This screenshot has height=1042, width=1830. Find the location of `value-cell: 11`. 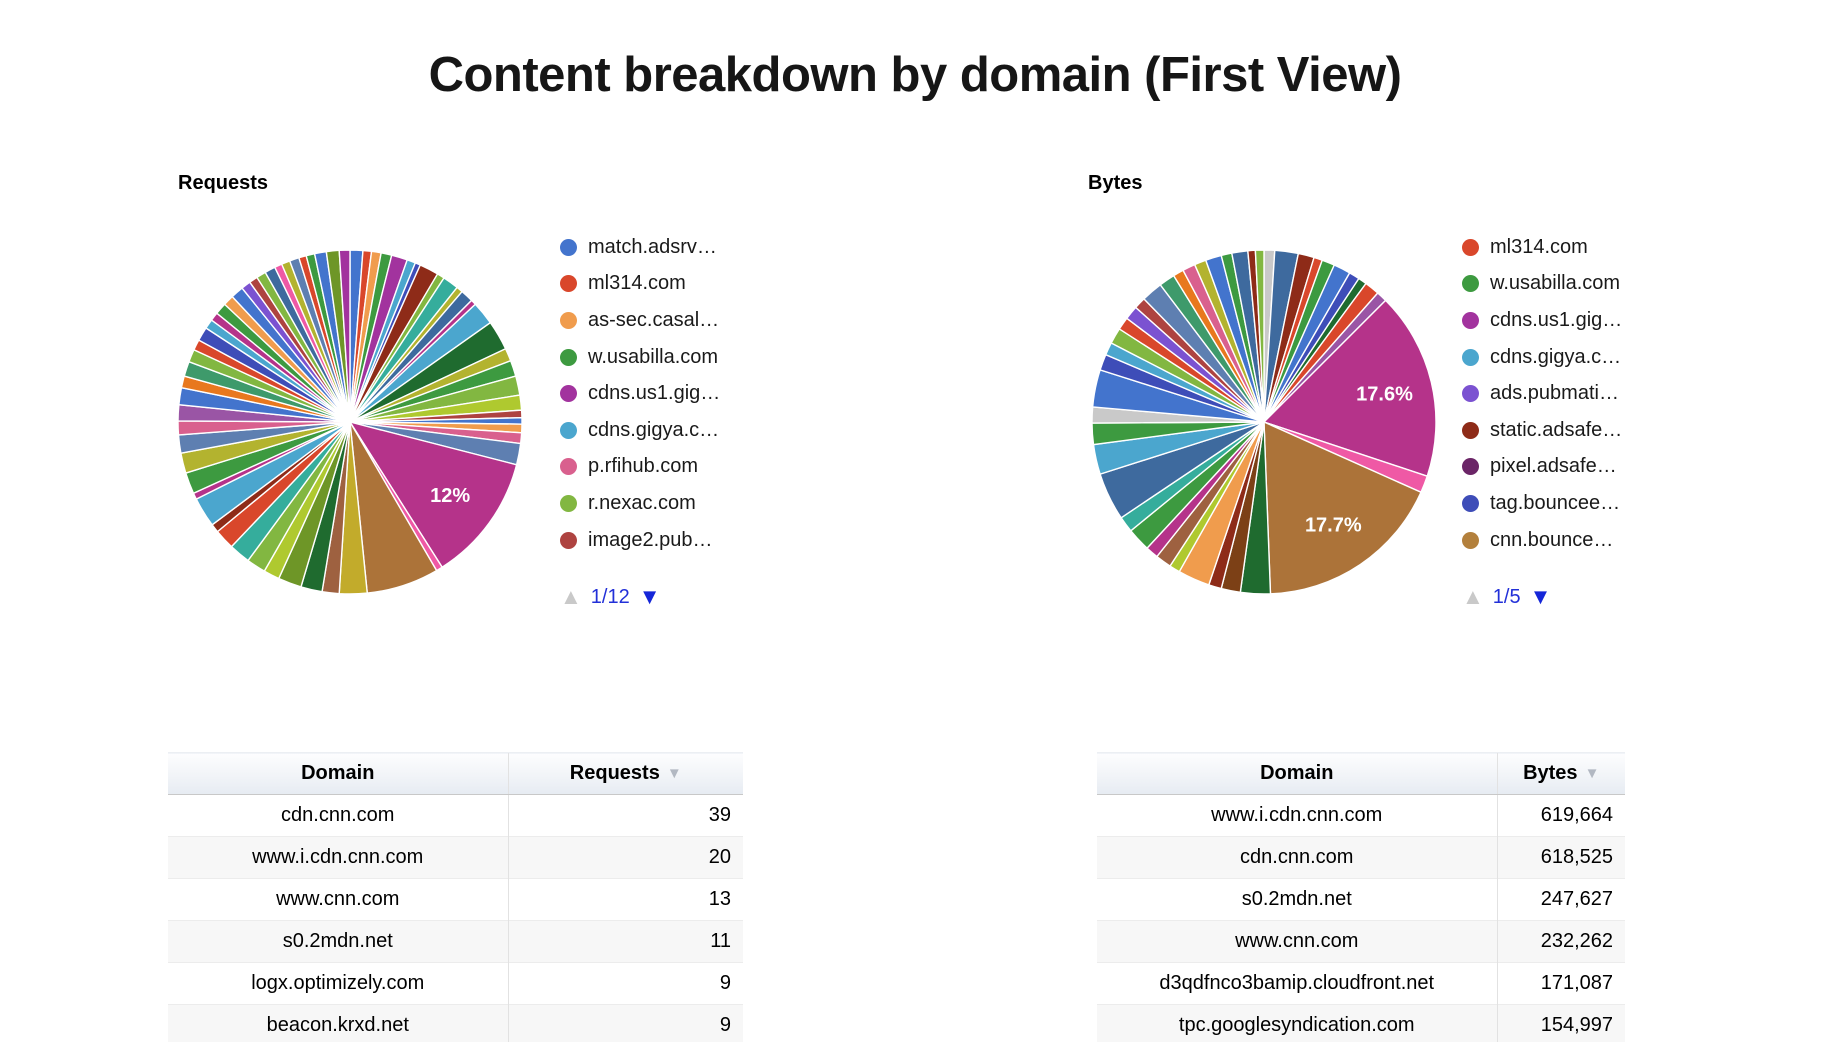

value-cell: 11 is located at coordinates (625, 941).